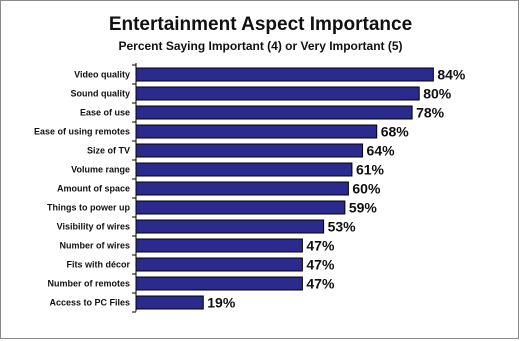 This screenshot has height=341, width=521. What do you see at coordinates (437, 94) in the screenshot?
I see `value-label: 80%` at bounding box center [437, 94].